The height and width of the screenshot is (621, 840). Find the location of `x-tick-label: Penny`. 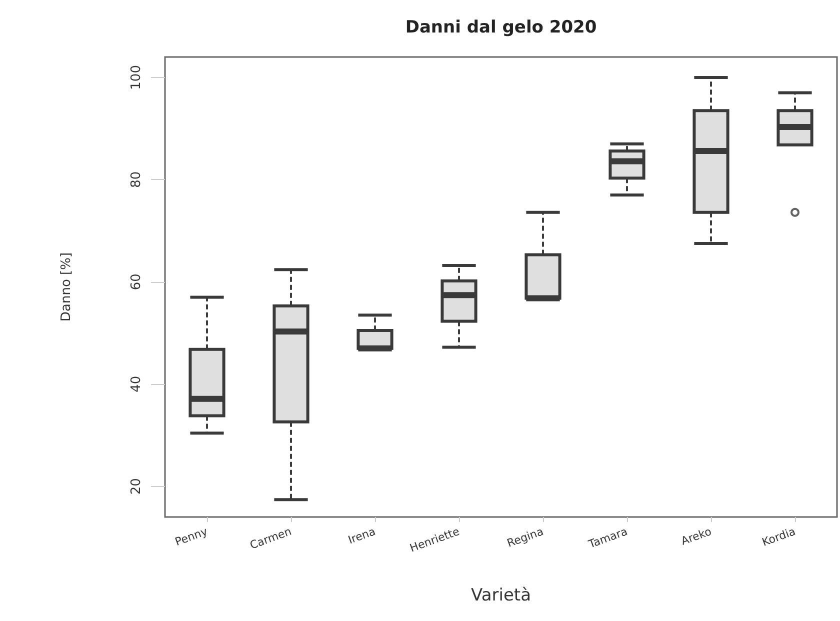

x-tick-label: Penny is located at coordinates (191, 536).